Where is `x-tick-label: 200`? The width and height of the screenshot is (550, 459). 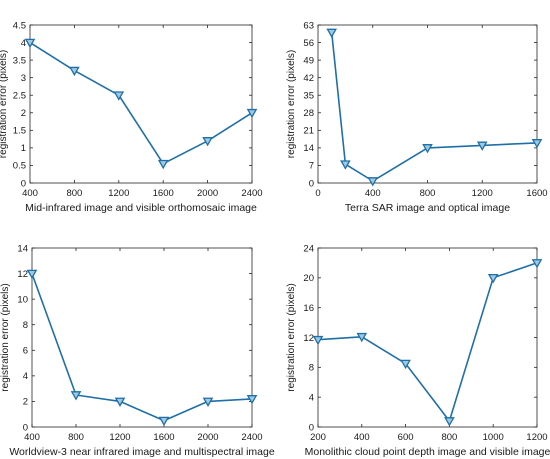
x-tick-label: 200 is located at coordinates (318, 437).